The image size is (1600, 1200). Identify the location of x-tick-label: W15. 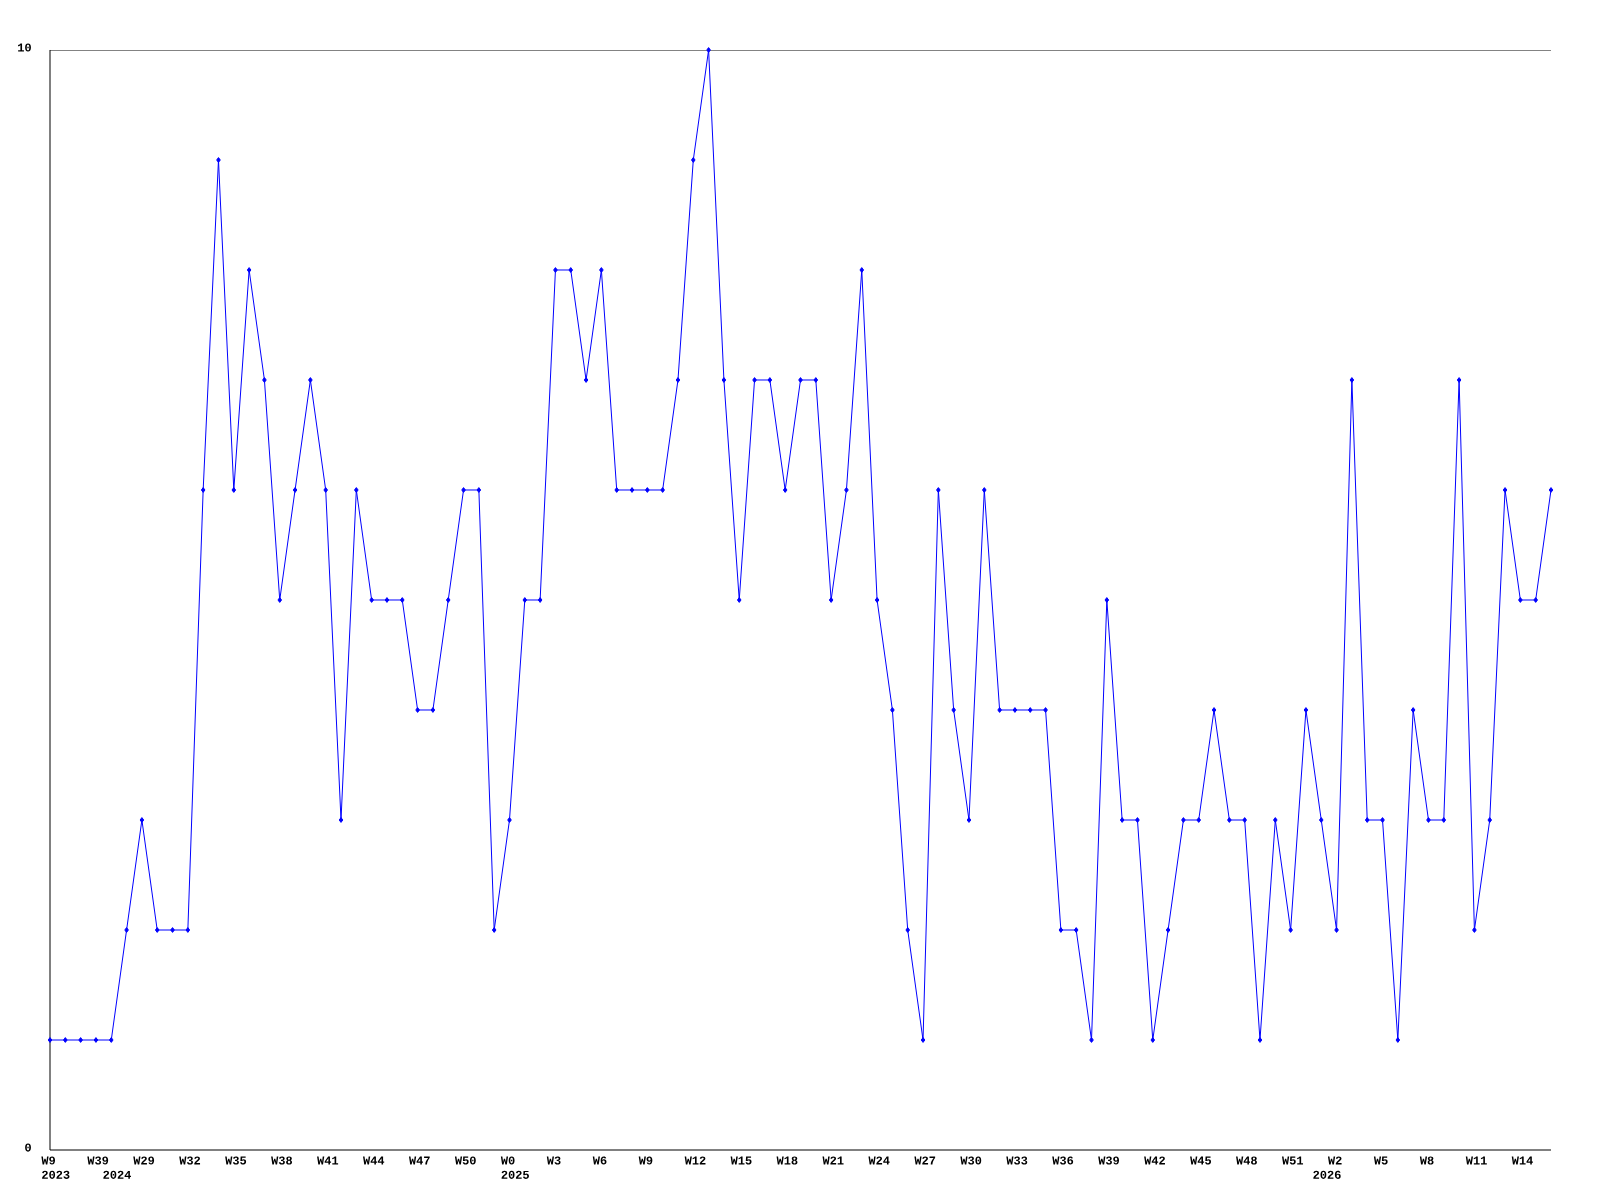
(741, 1160).